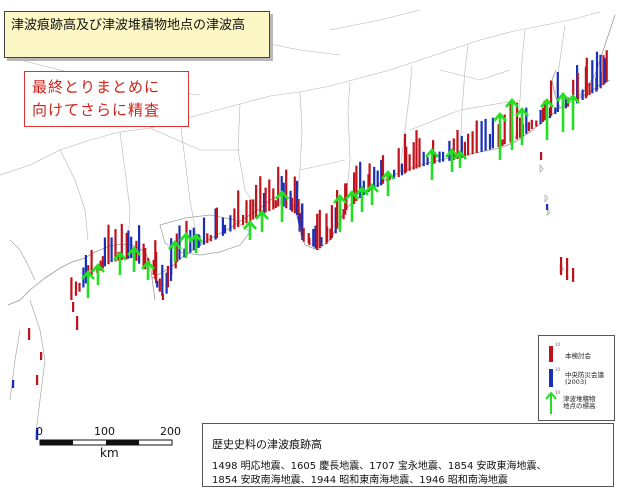 The height and width of the screenshot is (491, 621). I want to click on scale-tick-100: 100, so click(104, 431).